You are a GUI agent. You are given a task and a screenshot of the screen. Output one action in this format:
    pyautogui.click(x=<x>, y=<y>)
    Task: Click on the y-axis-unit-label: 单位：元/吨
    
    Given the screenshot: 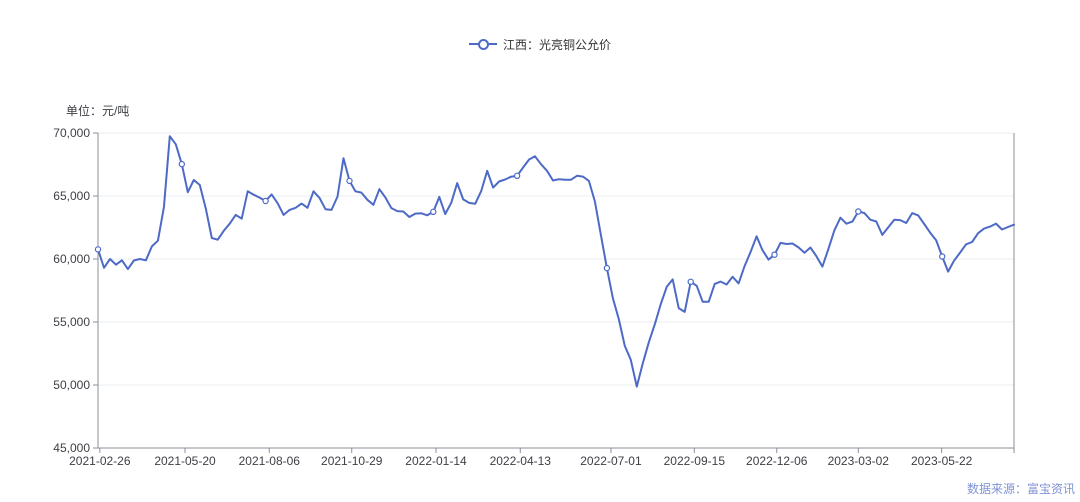 What is the action you would take?
    pyautogui.click(x=98, y=111)
    